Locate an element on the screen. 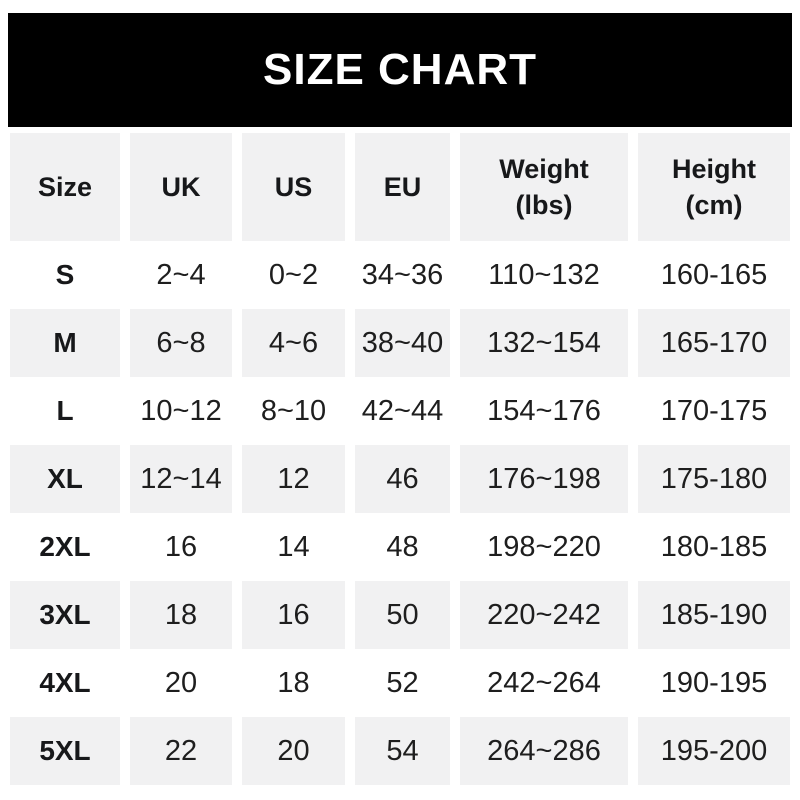 This screenshot has width=800, height=800. us-size-cell: 18 is located at coordinates (293, 683).